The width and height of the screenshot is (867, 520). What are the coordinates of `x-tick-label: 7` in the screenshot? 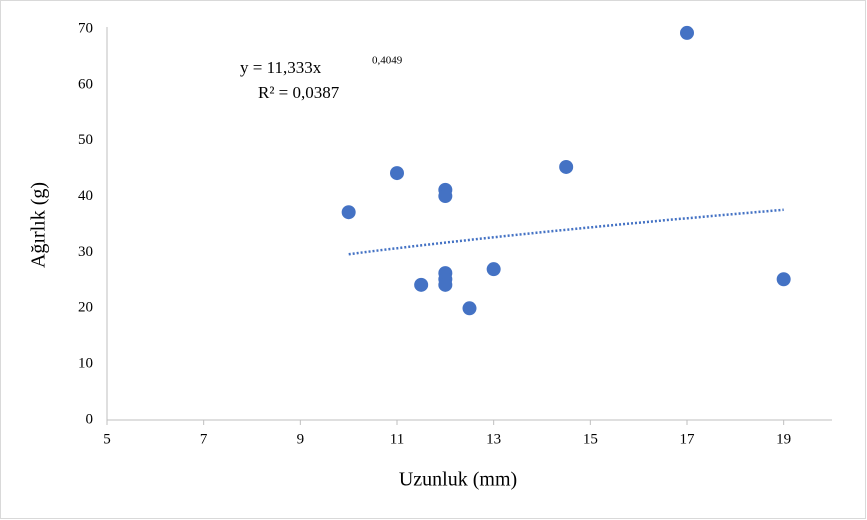 It's located at (204, 439).